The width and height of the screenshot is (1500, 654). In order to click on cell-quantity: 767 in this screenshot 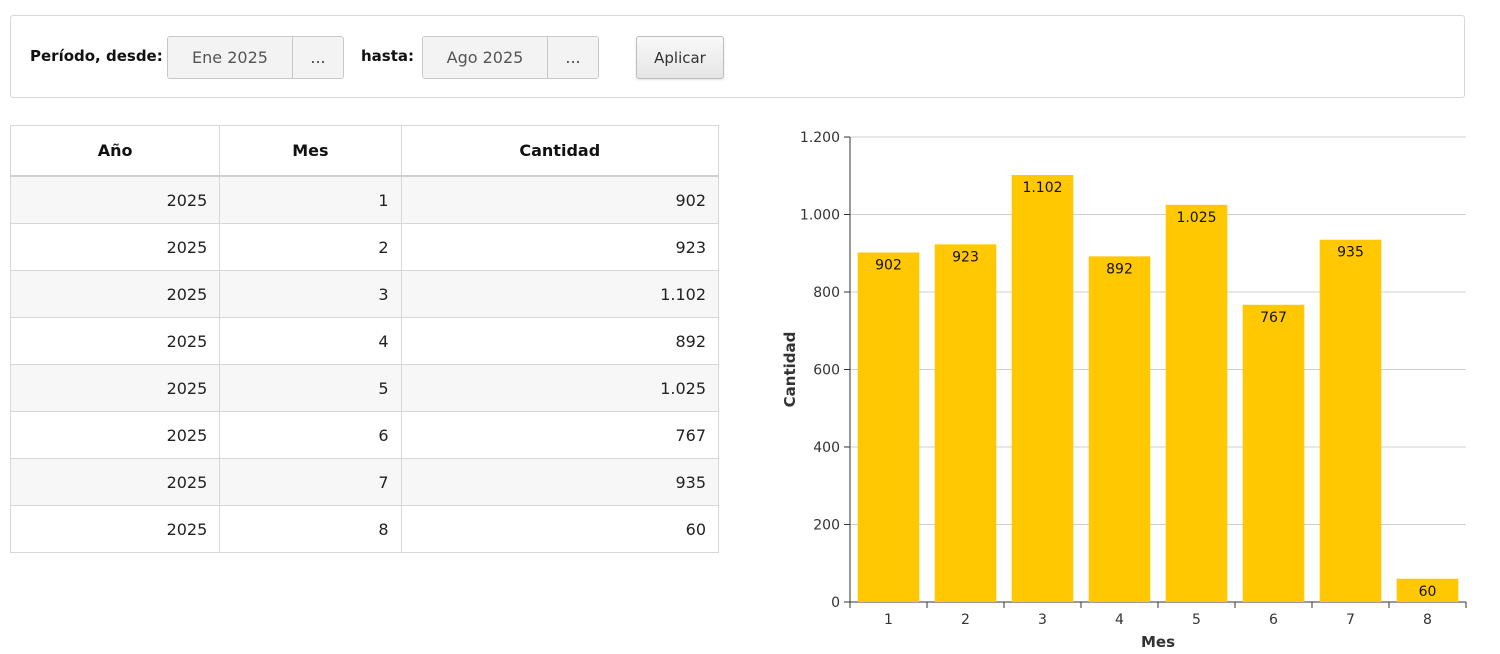, I will do `click(560, 435)`.